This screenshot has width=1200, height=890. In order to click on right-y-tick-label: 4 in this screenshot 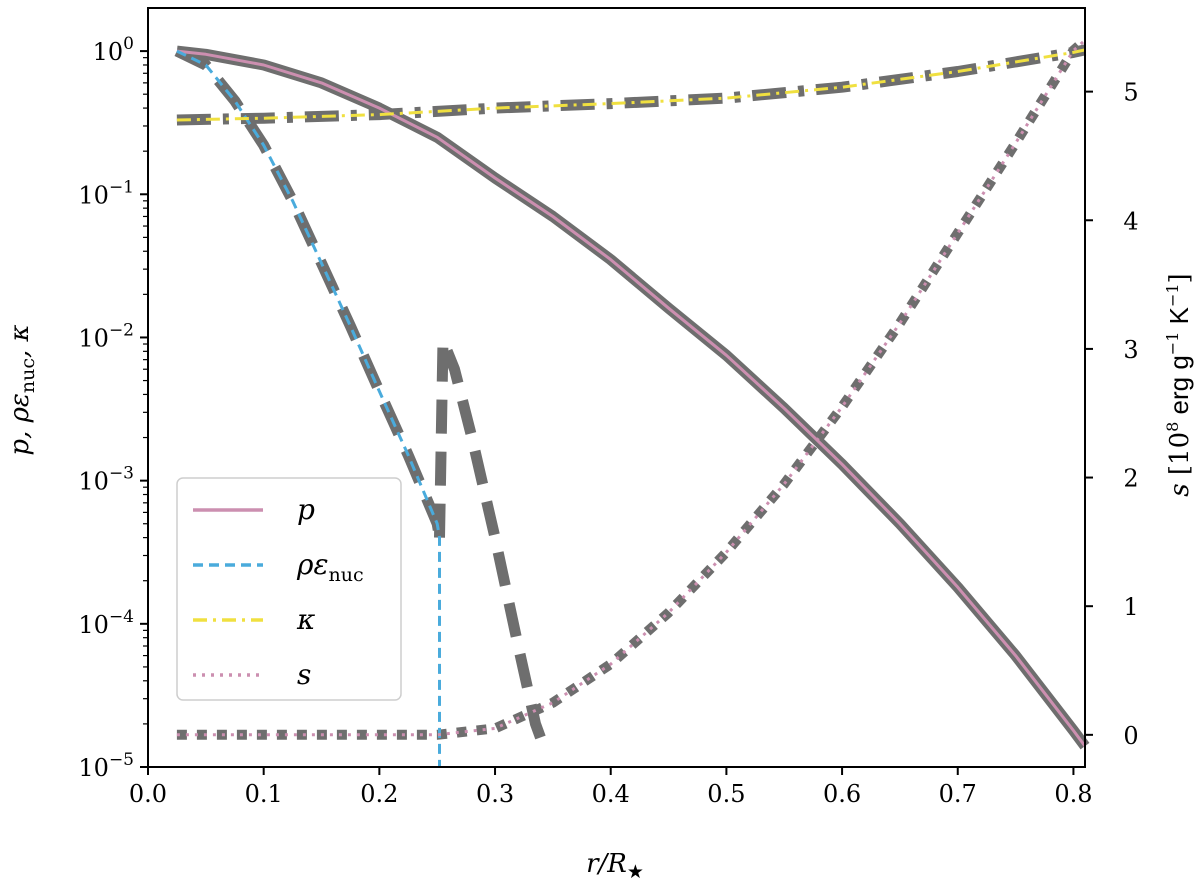, I will do `click(1130, 221)`.